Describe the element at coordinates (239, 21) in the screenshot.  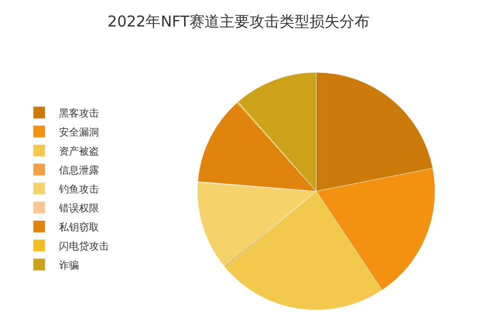
I see `chart-title: 2022年NFT赛道主要攻击类型损失分布` at that location.